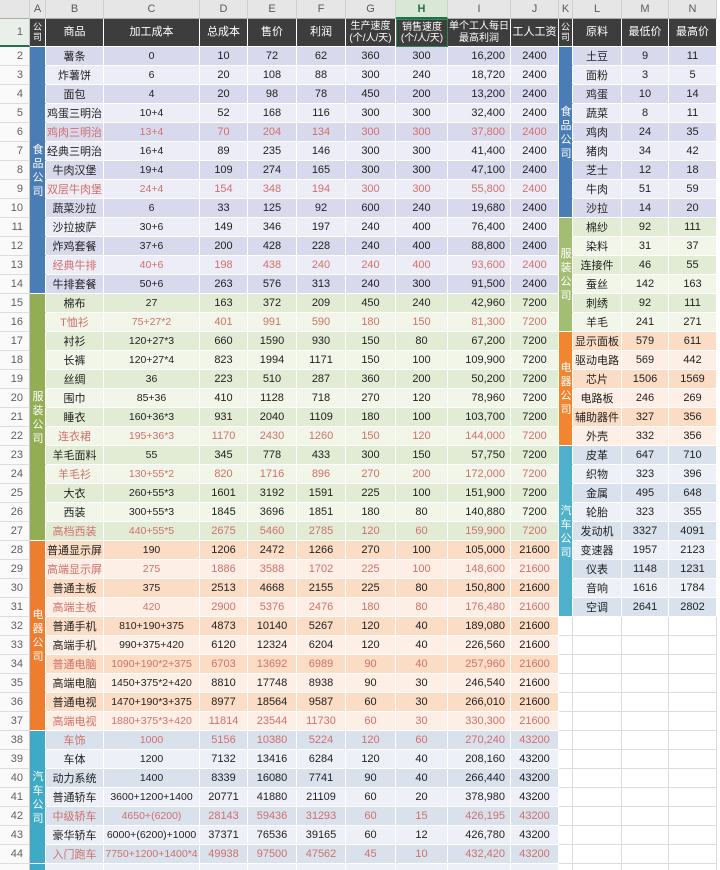 This screenshot has width=720, height=870. What do you see at coordinates (224, 797) in the screenshot?
I see `cell-D41: 20771` at bounding box center [224, 797].